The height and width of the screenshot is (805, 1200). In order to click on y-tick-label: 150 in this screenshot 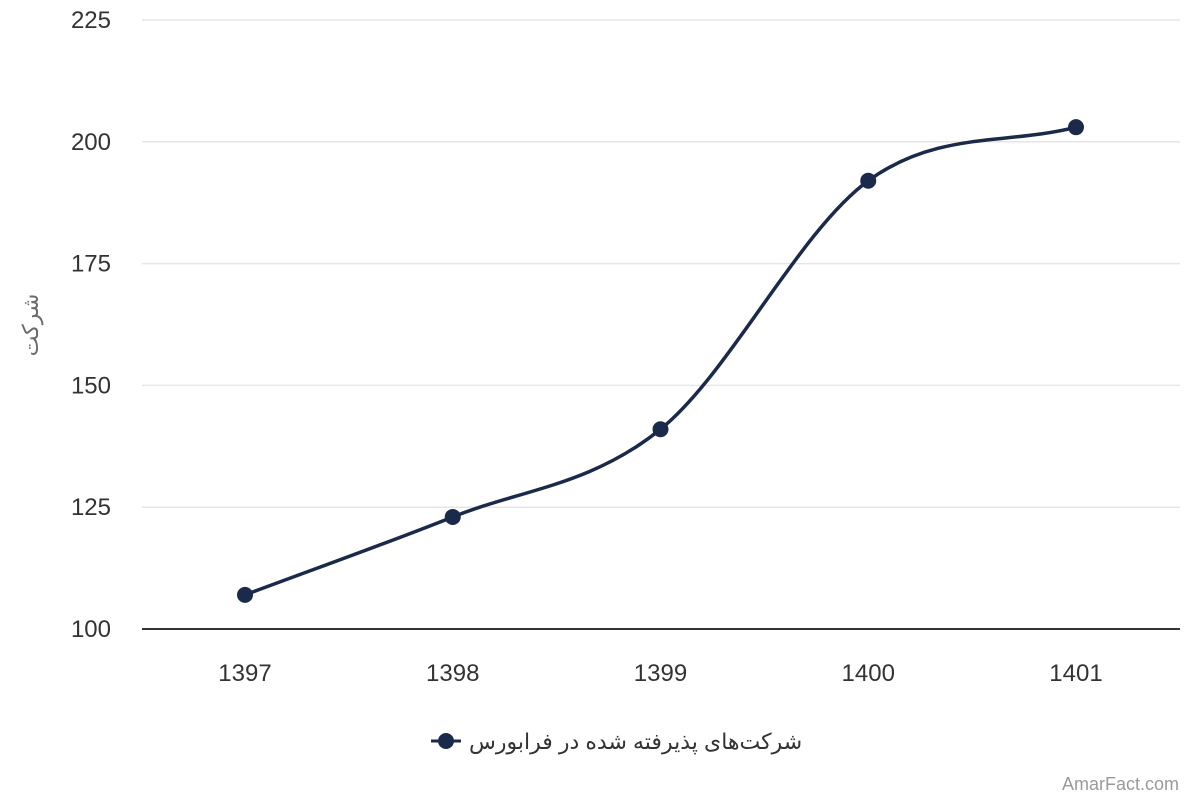, I will do `click(91, 385)`.